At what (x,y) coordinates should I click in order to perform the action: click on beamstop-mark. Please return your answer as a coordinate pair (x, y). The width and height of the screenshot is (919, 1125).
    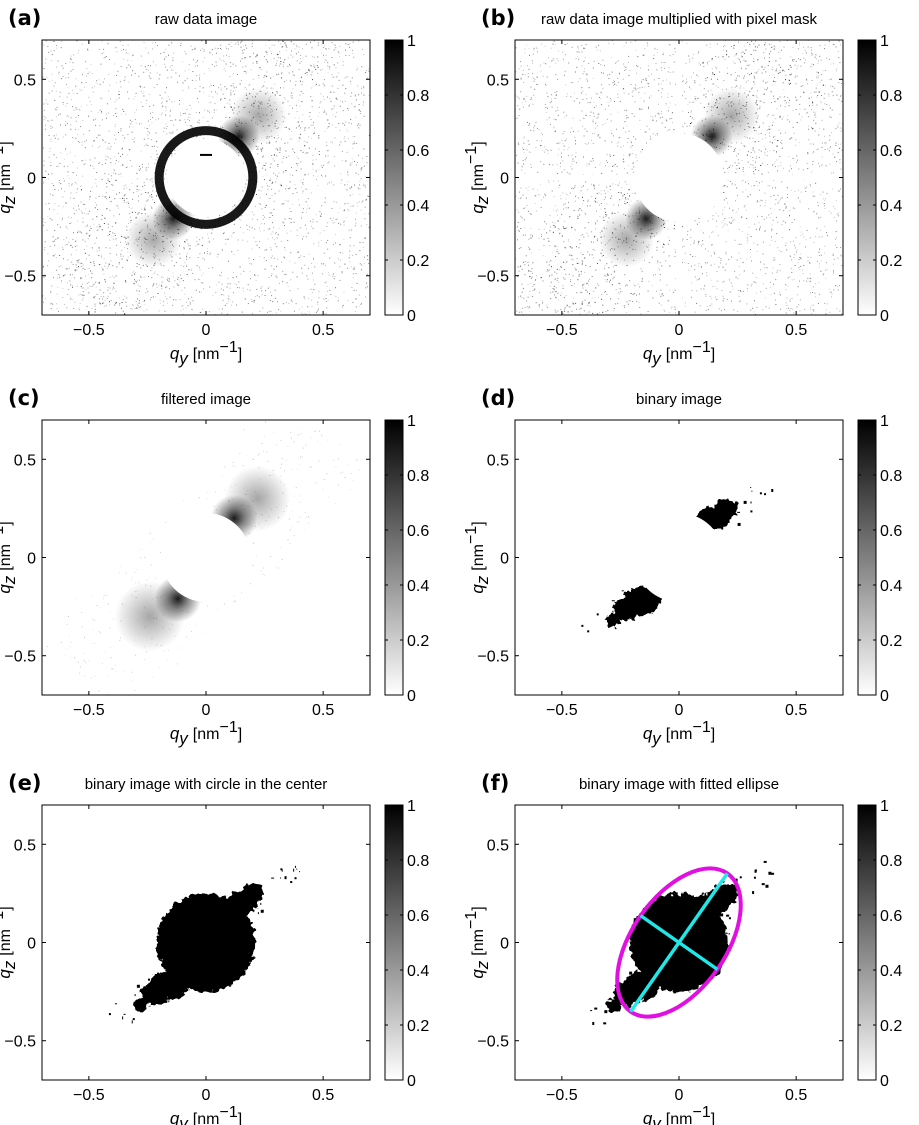
    Looking at the image, I should click on (206, 155).